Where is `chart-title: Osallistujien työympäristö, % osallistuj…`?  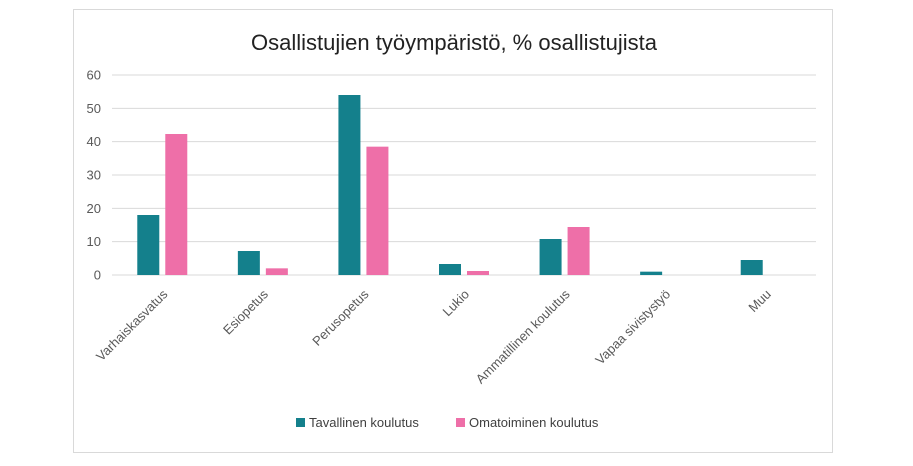 chart-title: Osallistujien työympäristö, % osallistuj… is located at coordinates (454, 42).